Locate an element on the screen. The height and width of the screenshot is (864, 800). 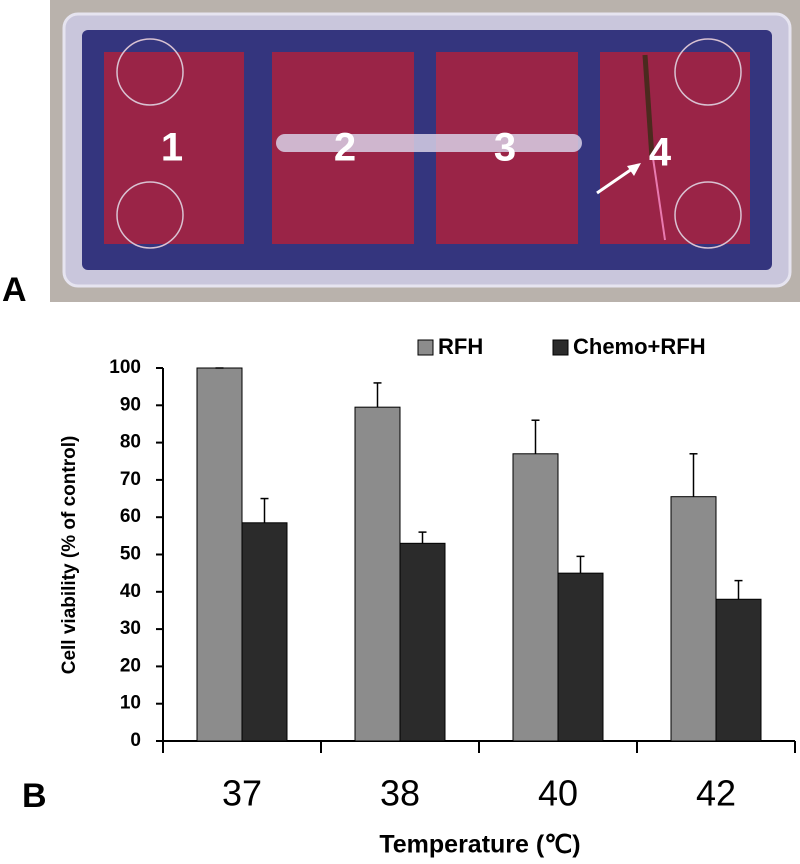
legend-label: Chemo+RFH is located at coordinates (639, 346).